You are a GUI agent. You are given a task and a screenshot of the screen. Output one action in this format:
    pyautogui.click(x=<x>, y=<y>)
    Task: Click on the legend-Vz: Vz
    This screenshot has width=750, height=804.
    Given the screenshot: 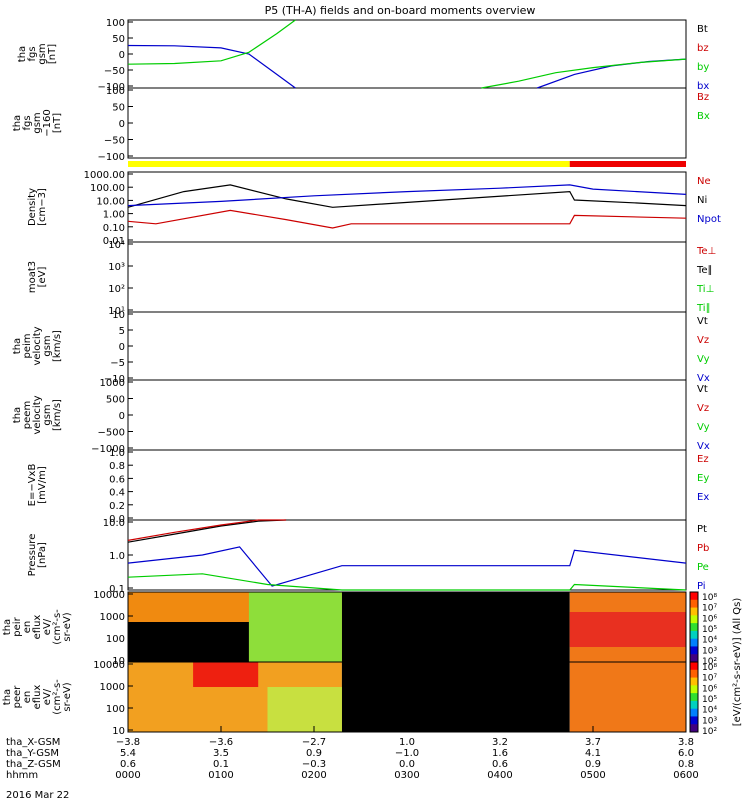 What is the action you would take?
    pyautogui.click(x=703, y=408)
    